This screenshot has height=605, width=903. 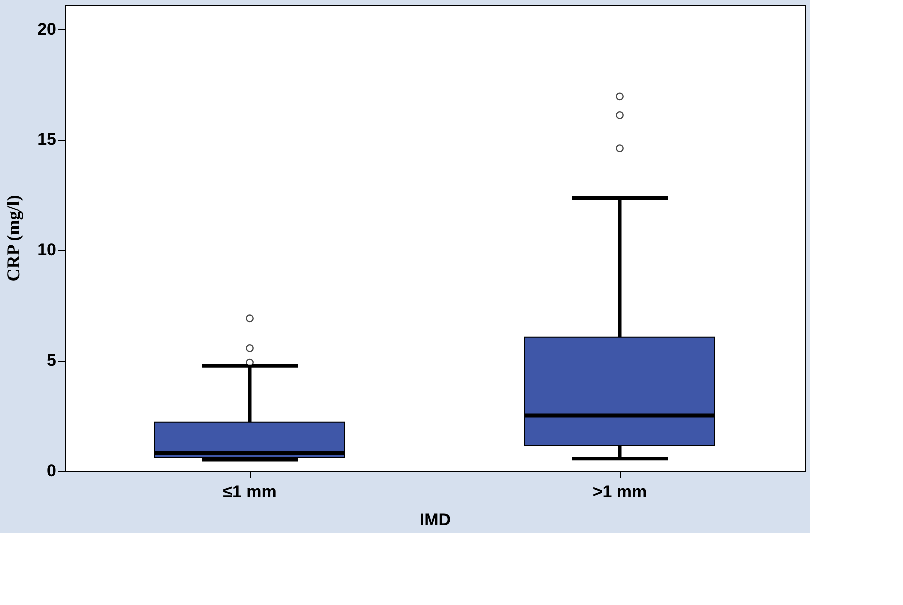 What do you see at coordinates (436, 520) in the screenshot?
I see `x-axis-title: IMD` at bounding box center [436, 520].